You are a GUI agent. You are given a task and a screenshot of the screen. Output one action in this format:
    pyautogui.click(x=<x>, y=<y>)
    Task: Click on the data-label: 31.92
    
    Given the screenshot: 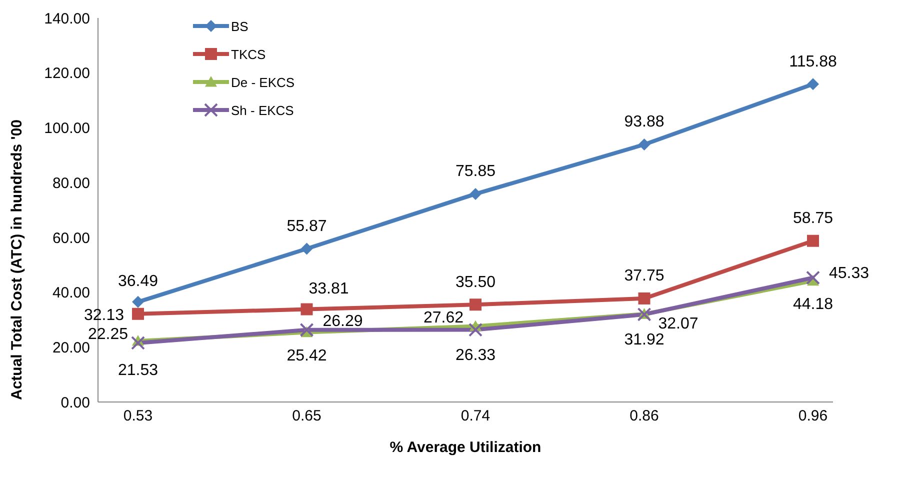 What is the action you would take?
    pyautogui.click(x=644, y=340)
    